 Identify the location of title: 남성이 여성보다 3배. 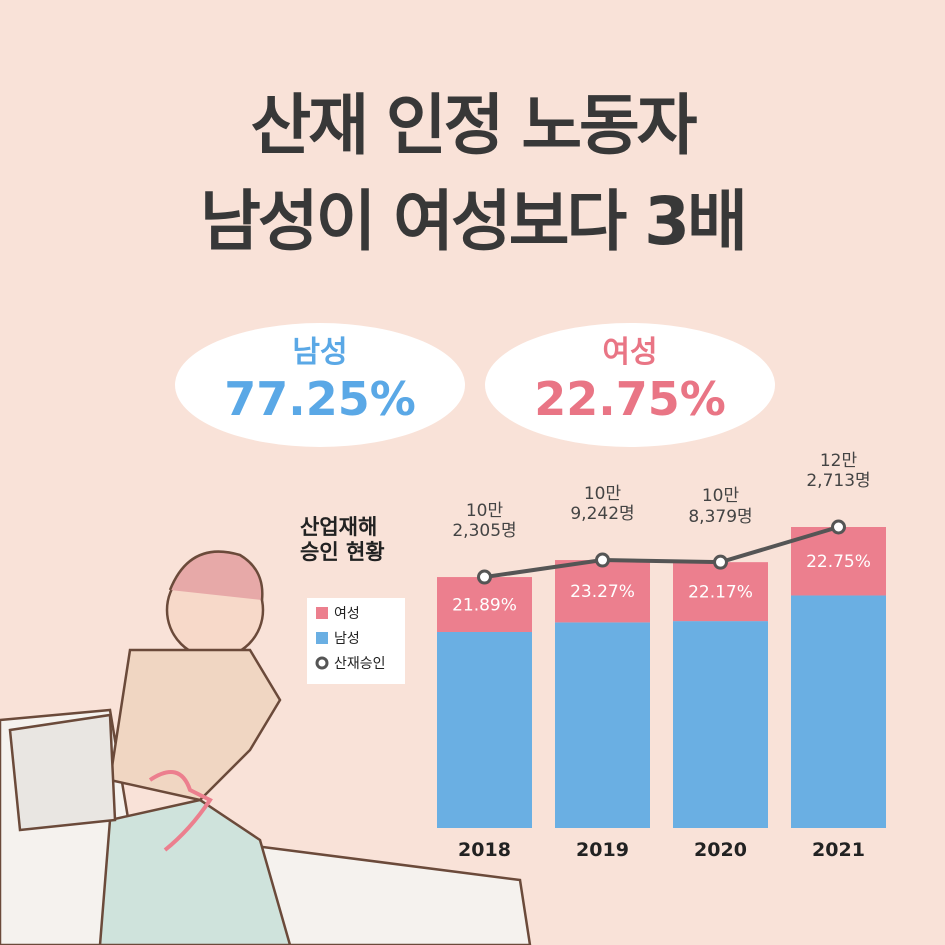
(474, 221).